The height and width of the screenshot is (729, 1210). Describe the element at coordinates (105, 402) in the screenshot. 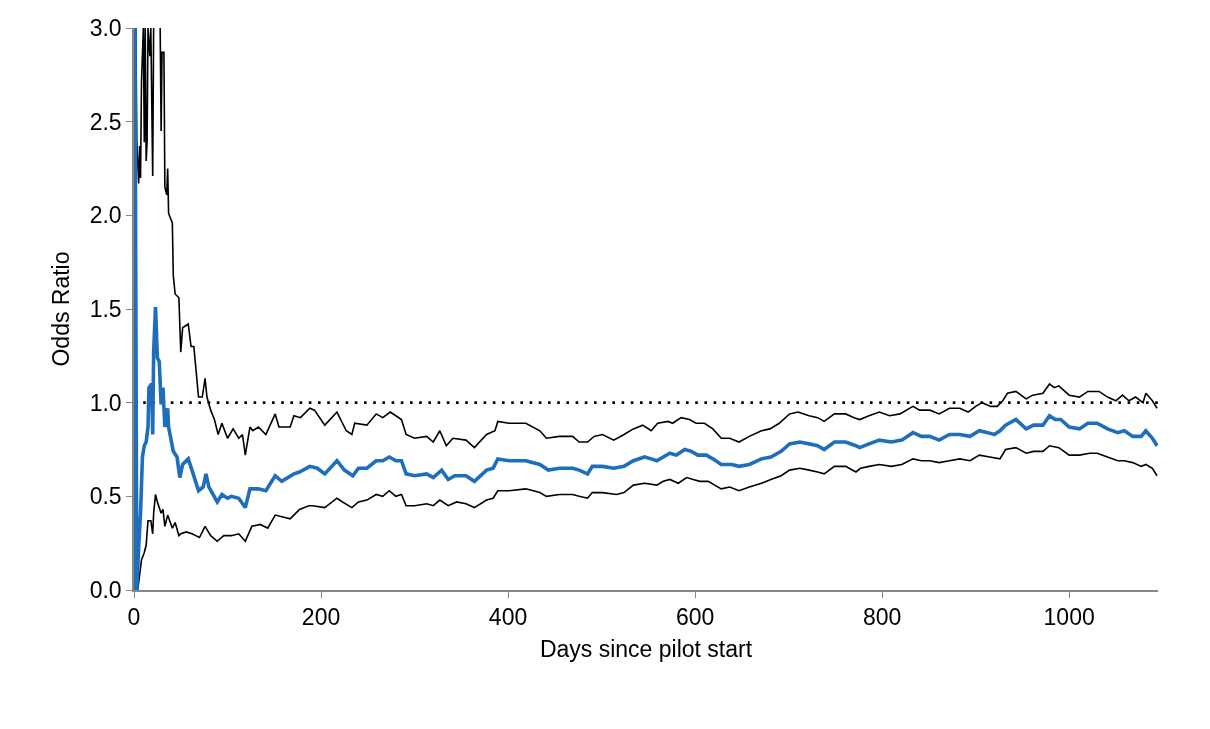

I see `y-tick-label: 1.0` at that location.